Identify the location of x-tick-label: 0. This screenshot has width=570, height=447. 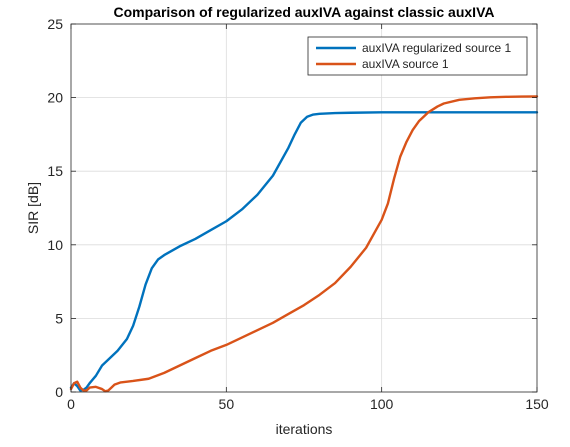
(71, 404).